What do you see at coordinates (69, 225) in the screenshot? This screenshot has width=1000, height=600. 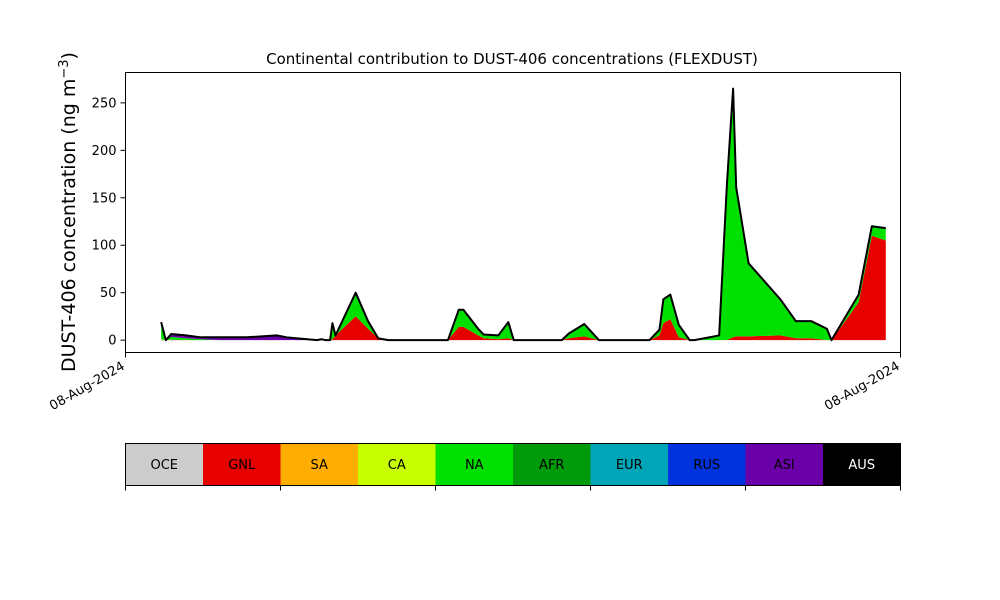 I see `y-axis-label-main: DUST-406 concentration (ng m` at bounding box center [69, 225].